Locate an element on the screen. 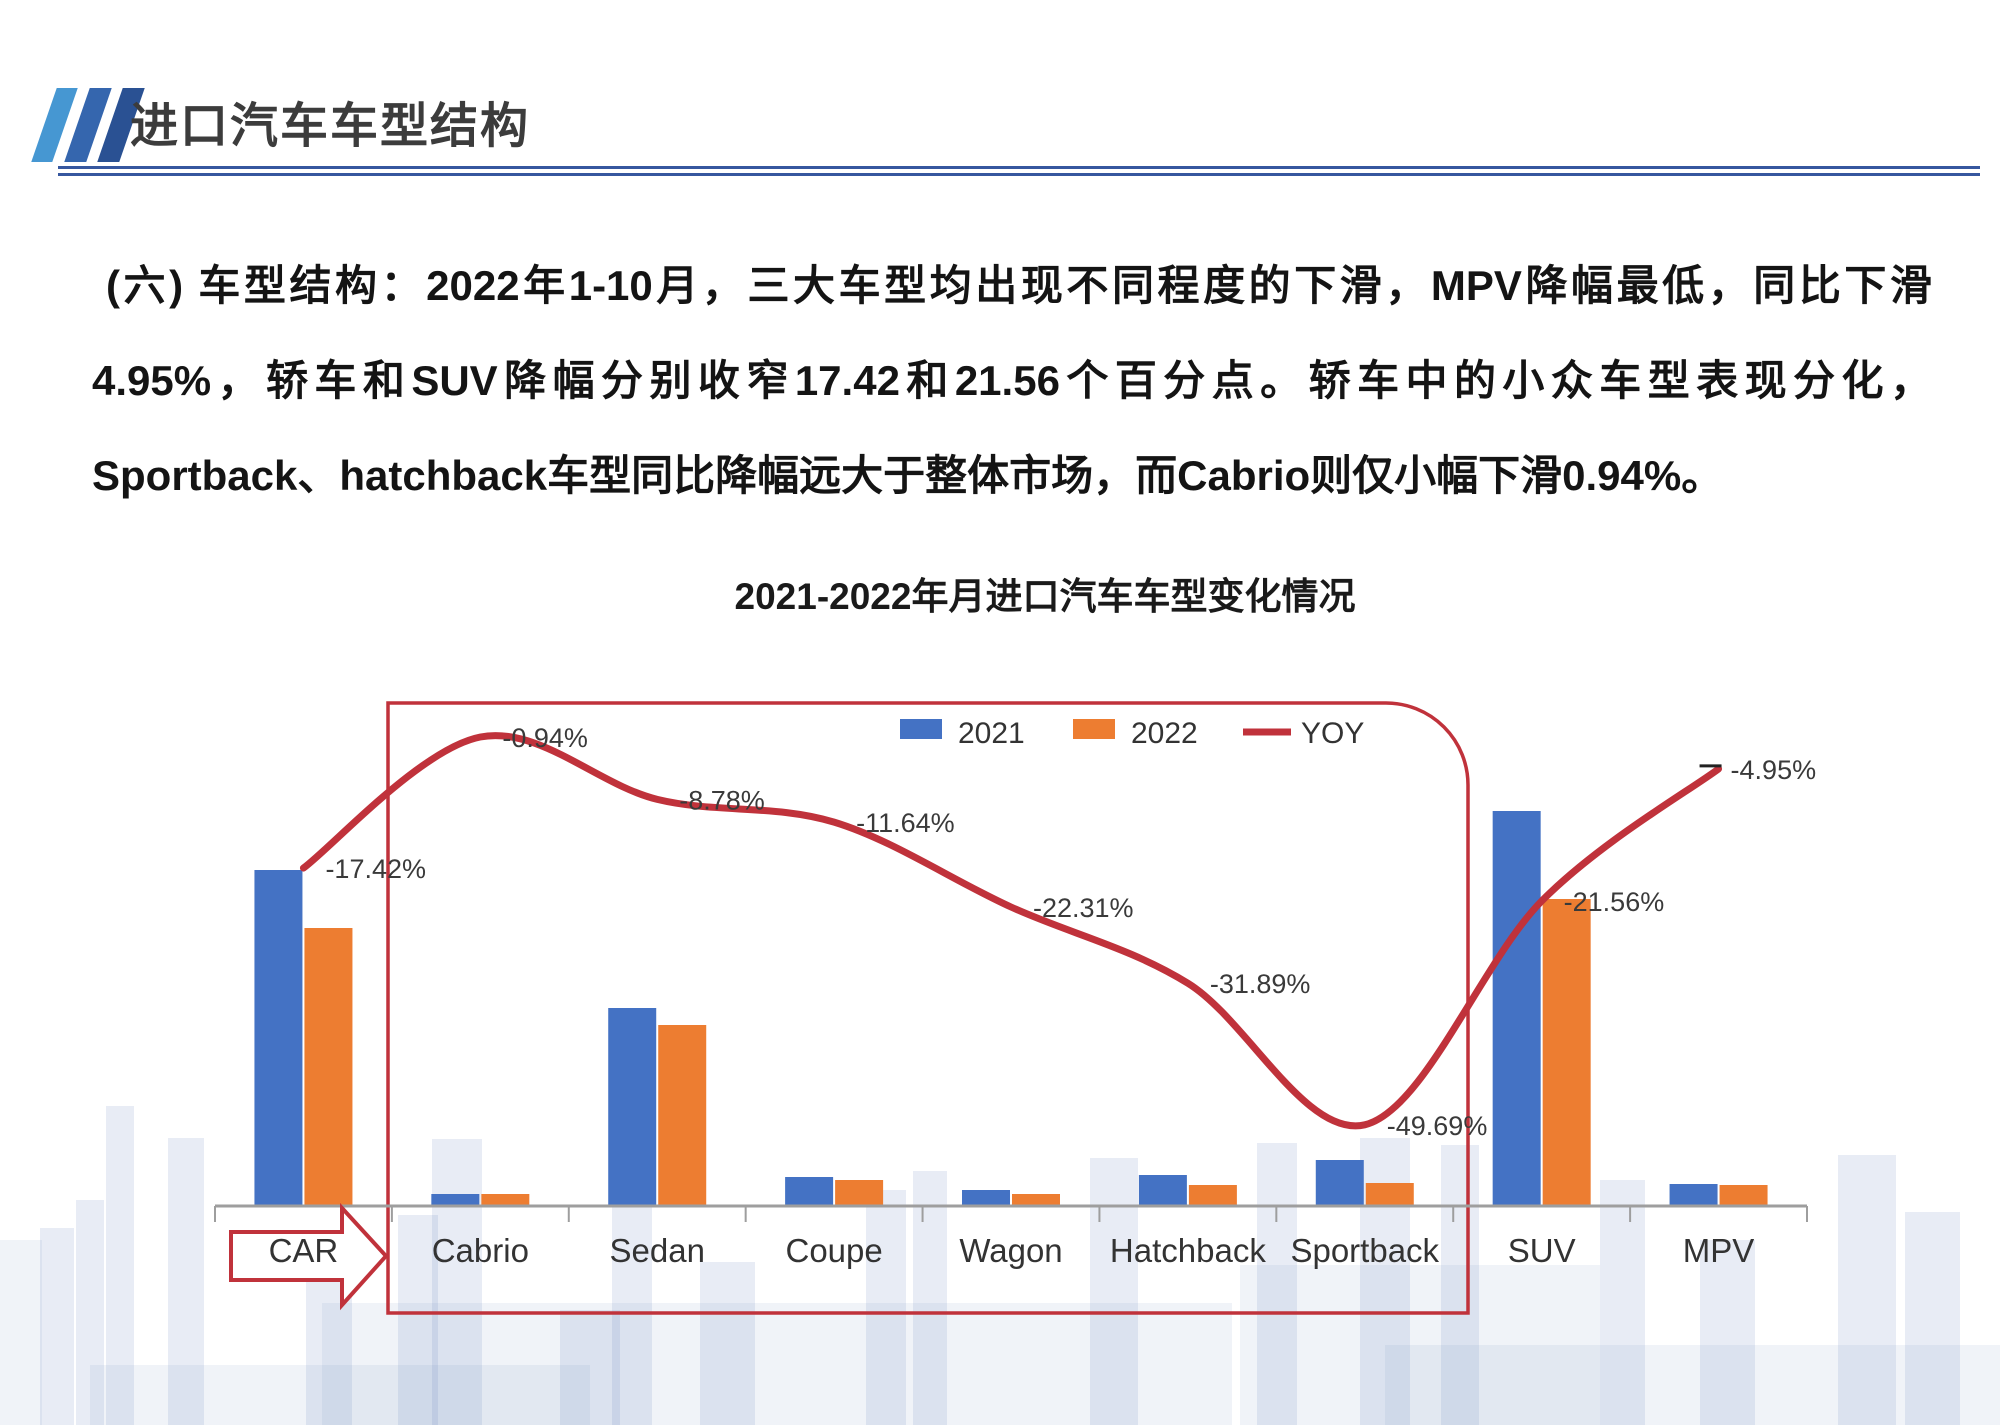 The height and width of the screenshot is (1425, 2000). category-label-coupe: Coupe is located at coordinates (833, 1250).